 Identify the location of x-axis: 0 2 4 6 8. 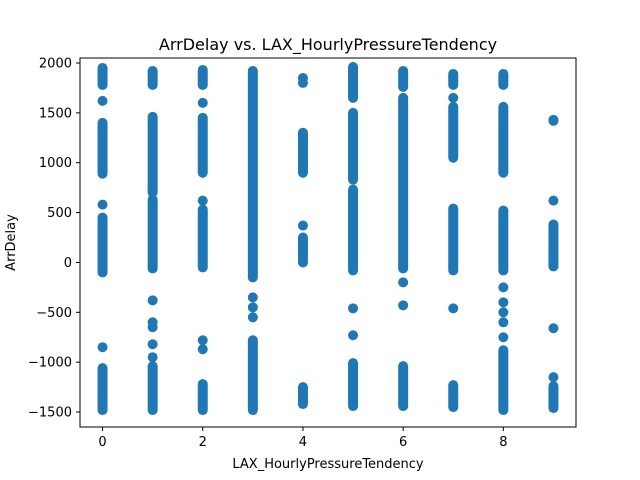
(302, 438).